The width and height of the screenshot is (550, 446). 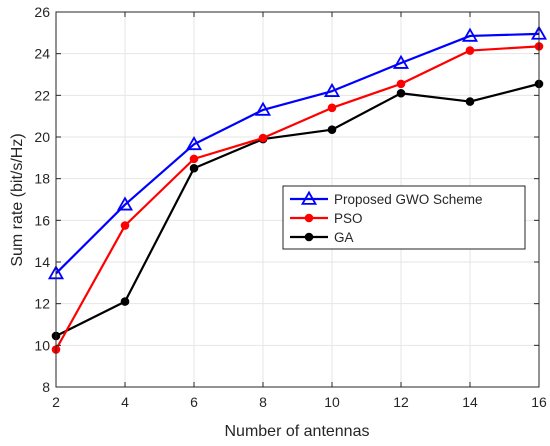 What do you see at coordinates (125, 402) in the screenshot?
I see `x-tick-label: 4` at bounding box center [125, 402].